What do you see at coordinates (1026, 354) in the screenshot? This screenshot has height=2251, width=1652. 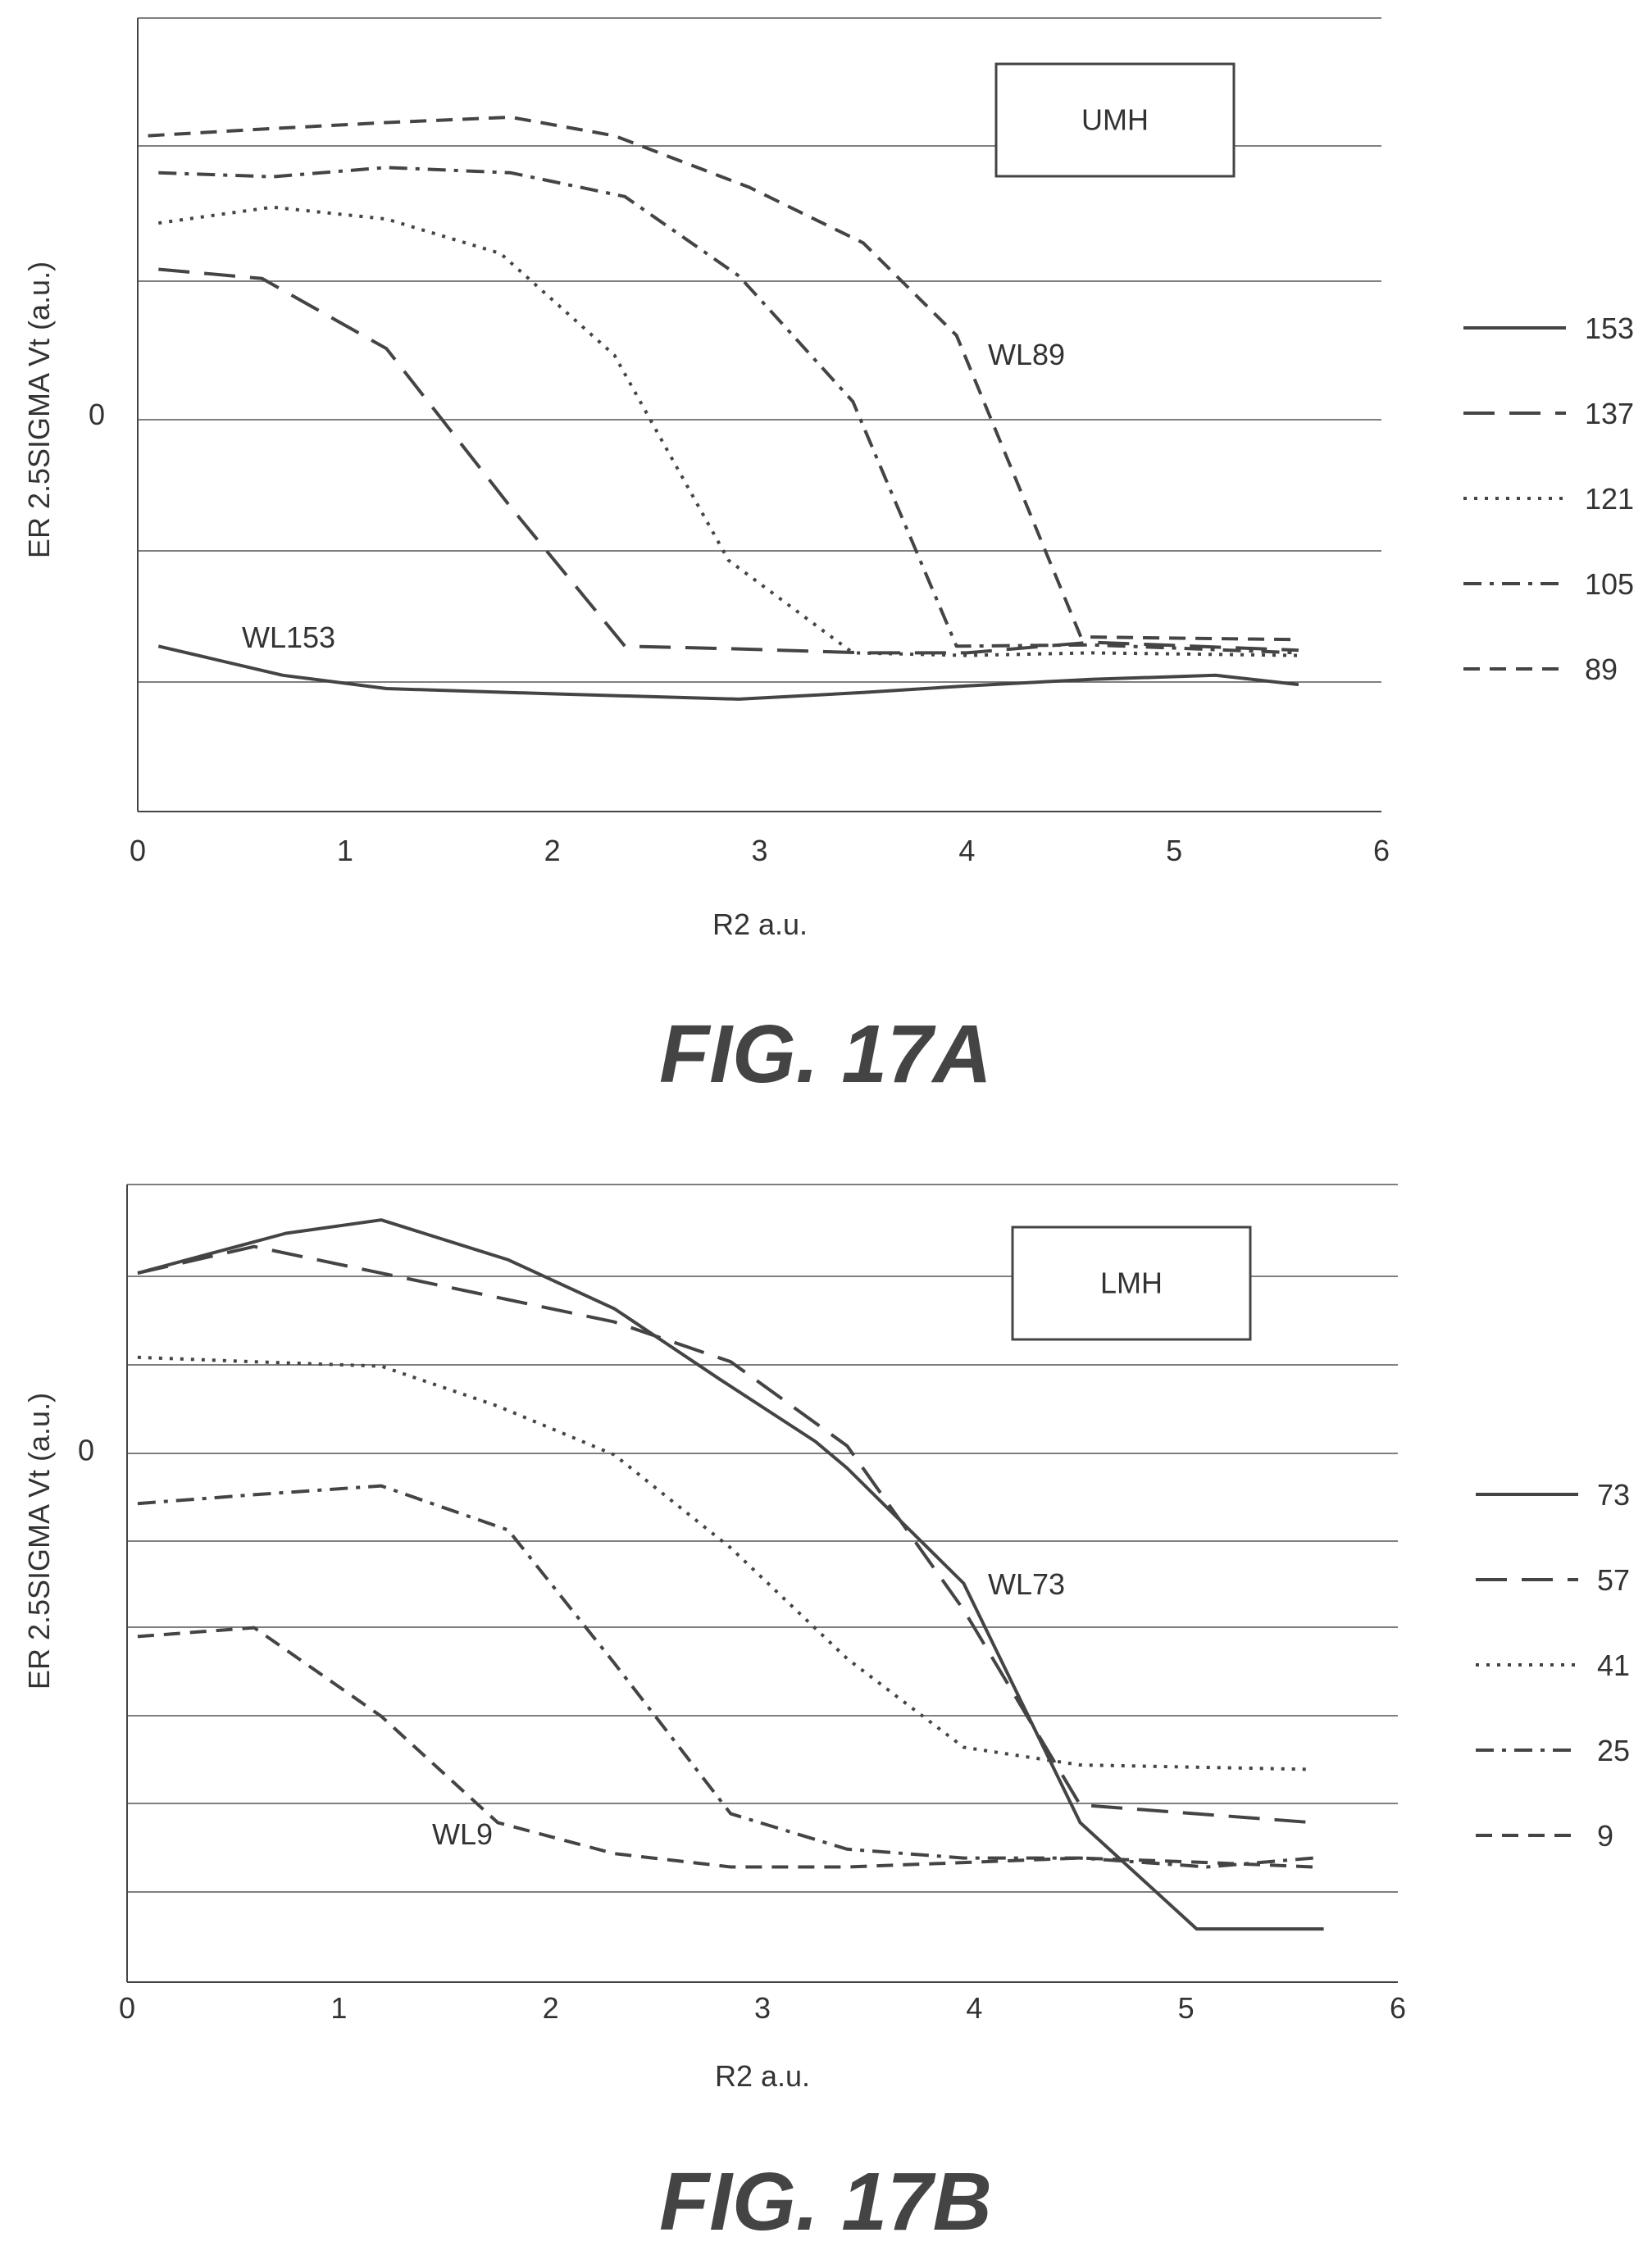 I see `annotation-wl89: WL89` at bounding box center [1026, 354].